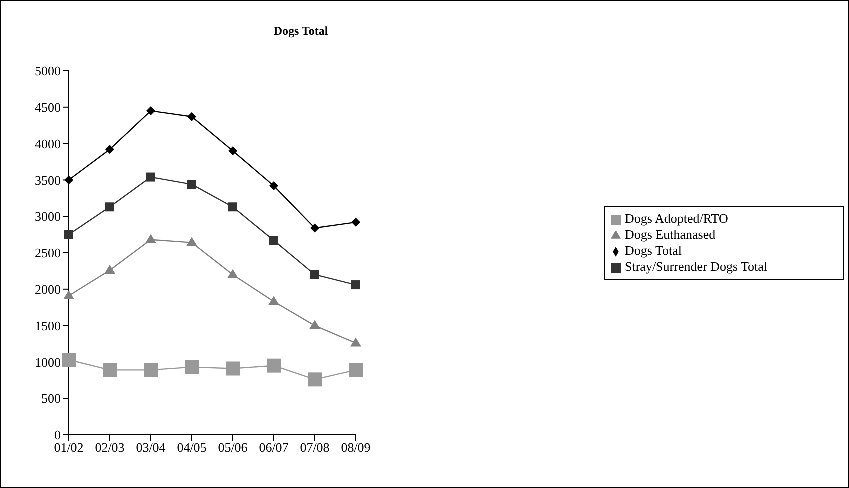  Describe the element at coordinates (676, 218) in the screenshot. I see `legend-label: Dogs Adopted/RTO` at that location.